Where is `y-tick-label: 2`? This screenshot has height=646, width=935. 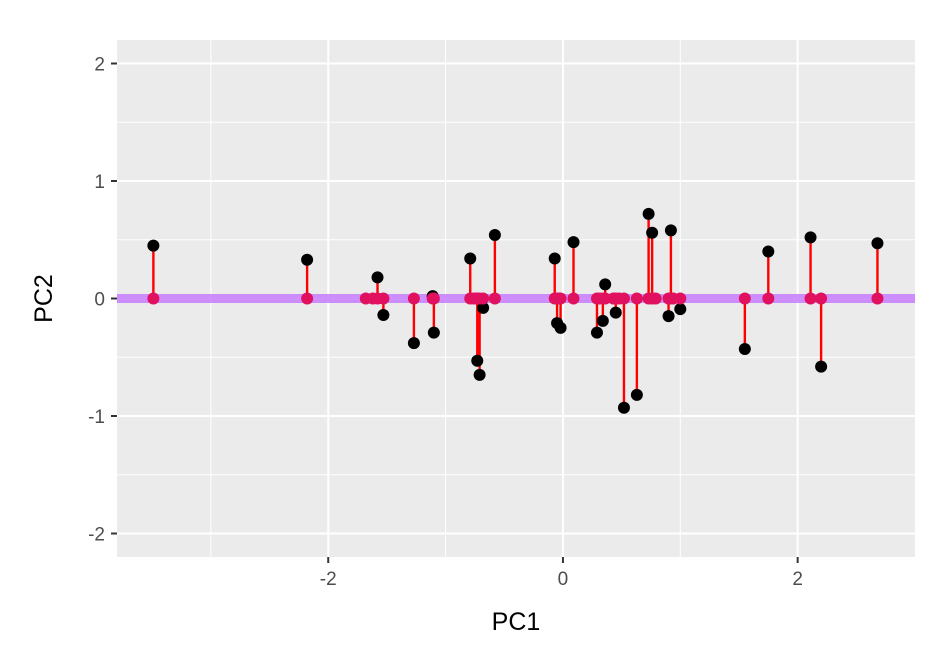 y-tick-label: 2 is located at coordinates (99, 65).